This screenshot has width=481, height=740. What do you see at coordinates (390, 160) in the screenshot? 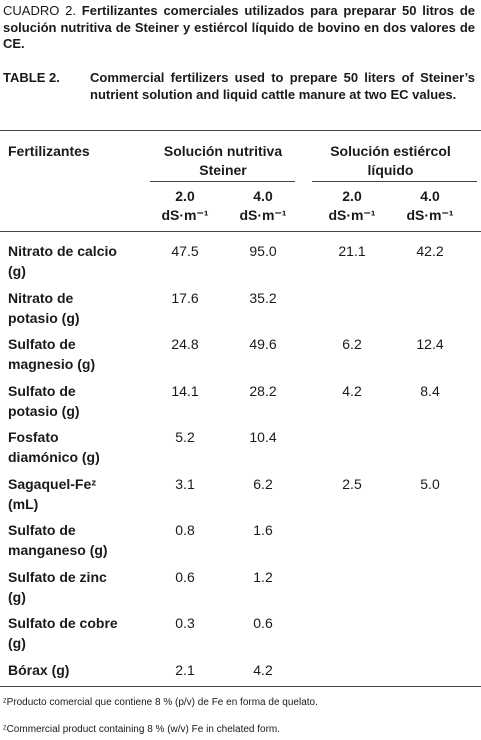
I see `group-header: Solución estiércol líquido` at bounding box center [390, 160].